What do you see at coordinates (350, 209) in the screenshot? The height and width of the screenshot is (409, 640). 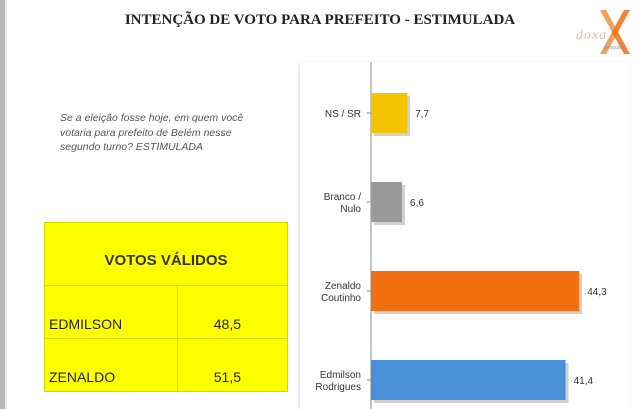 I see `category-label: Nulo` at bounding box center [350, 209].